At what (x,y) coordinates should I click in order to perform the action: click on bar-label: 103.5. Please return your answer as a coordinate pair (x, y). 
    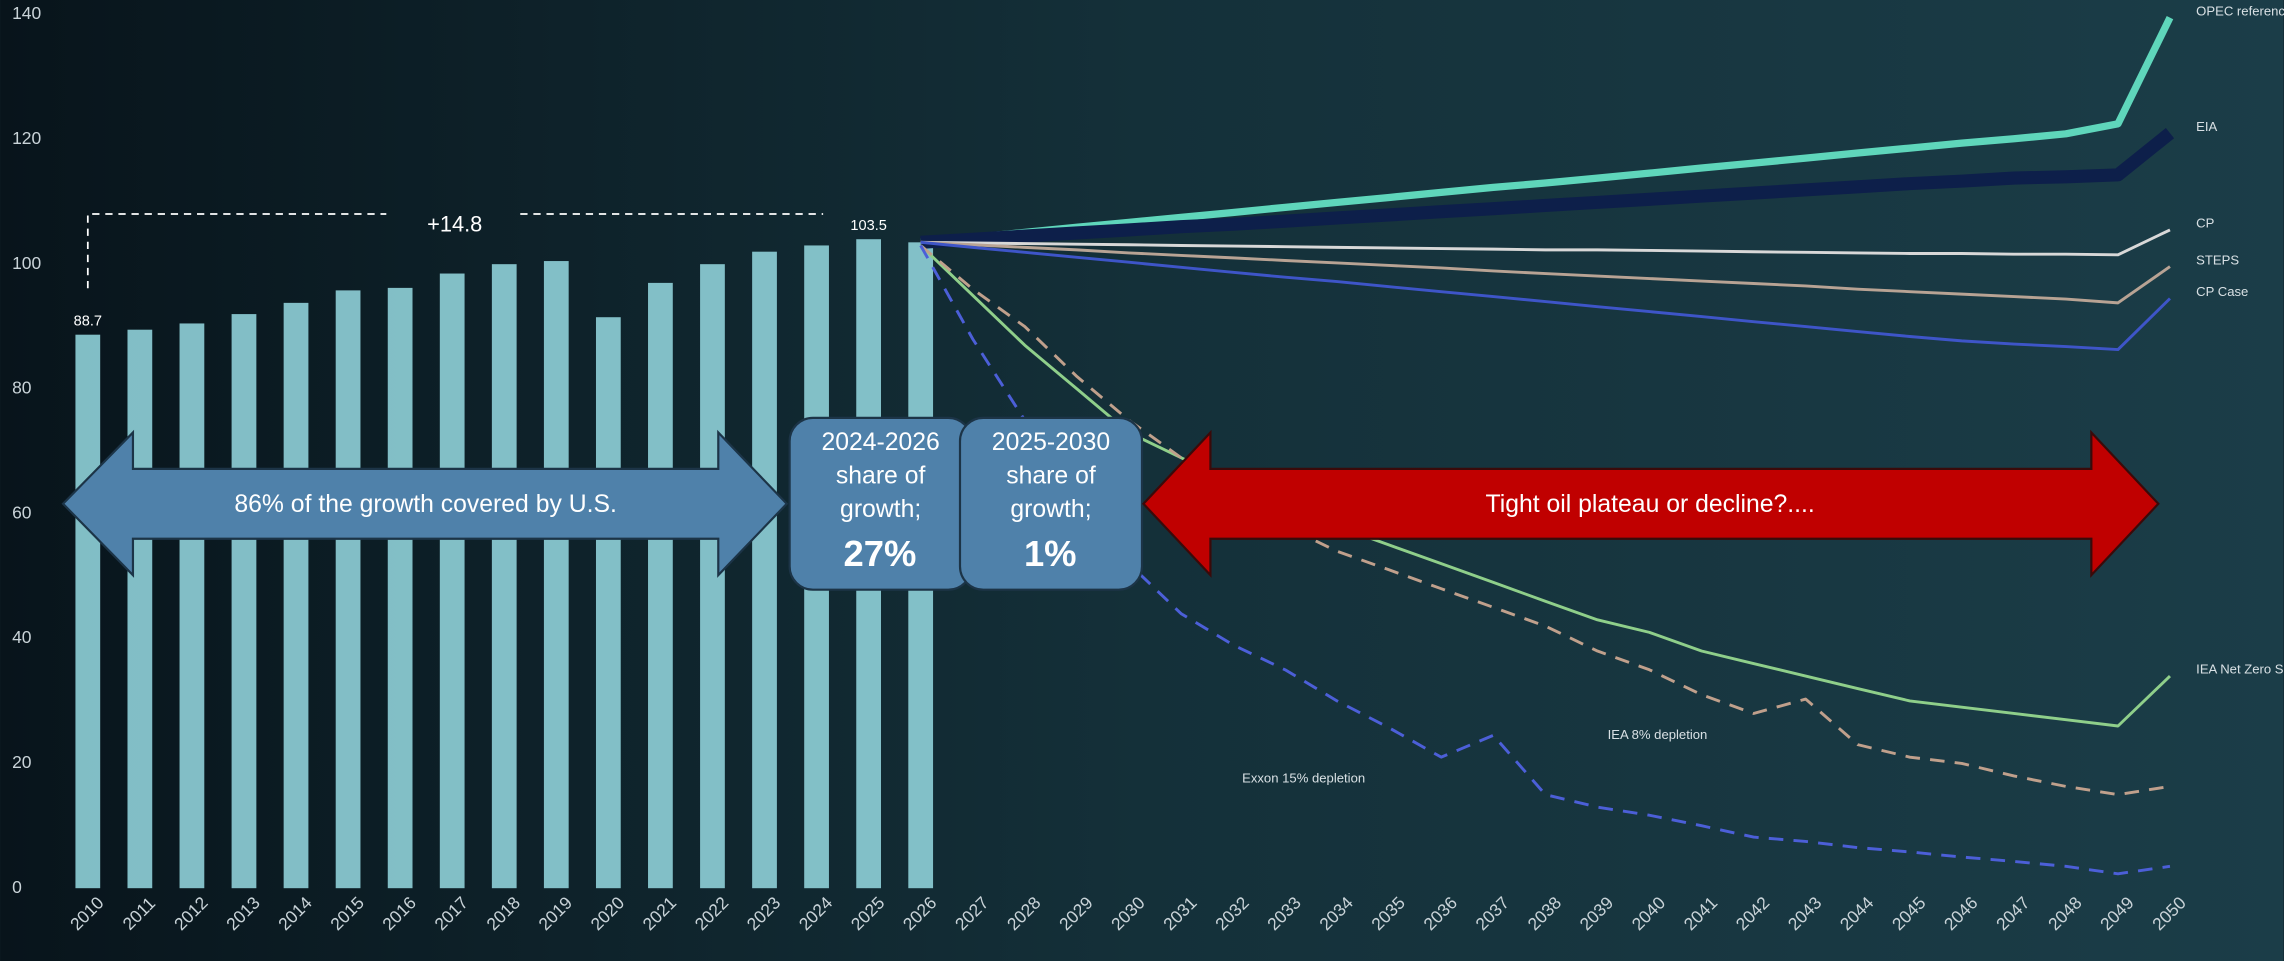
    Looking at the image, I should click on (868, 226).